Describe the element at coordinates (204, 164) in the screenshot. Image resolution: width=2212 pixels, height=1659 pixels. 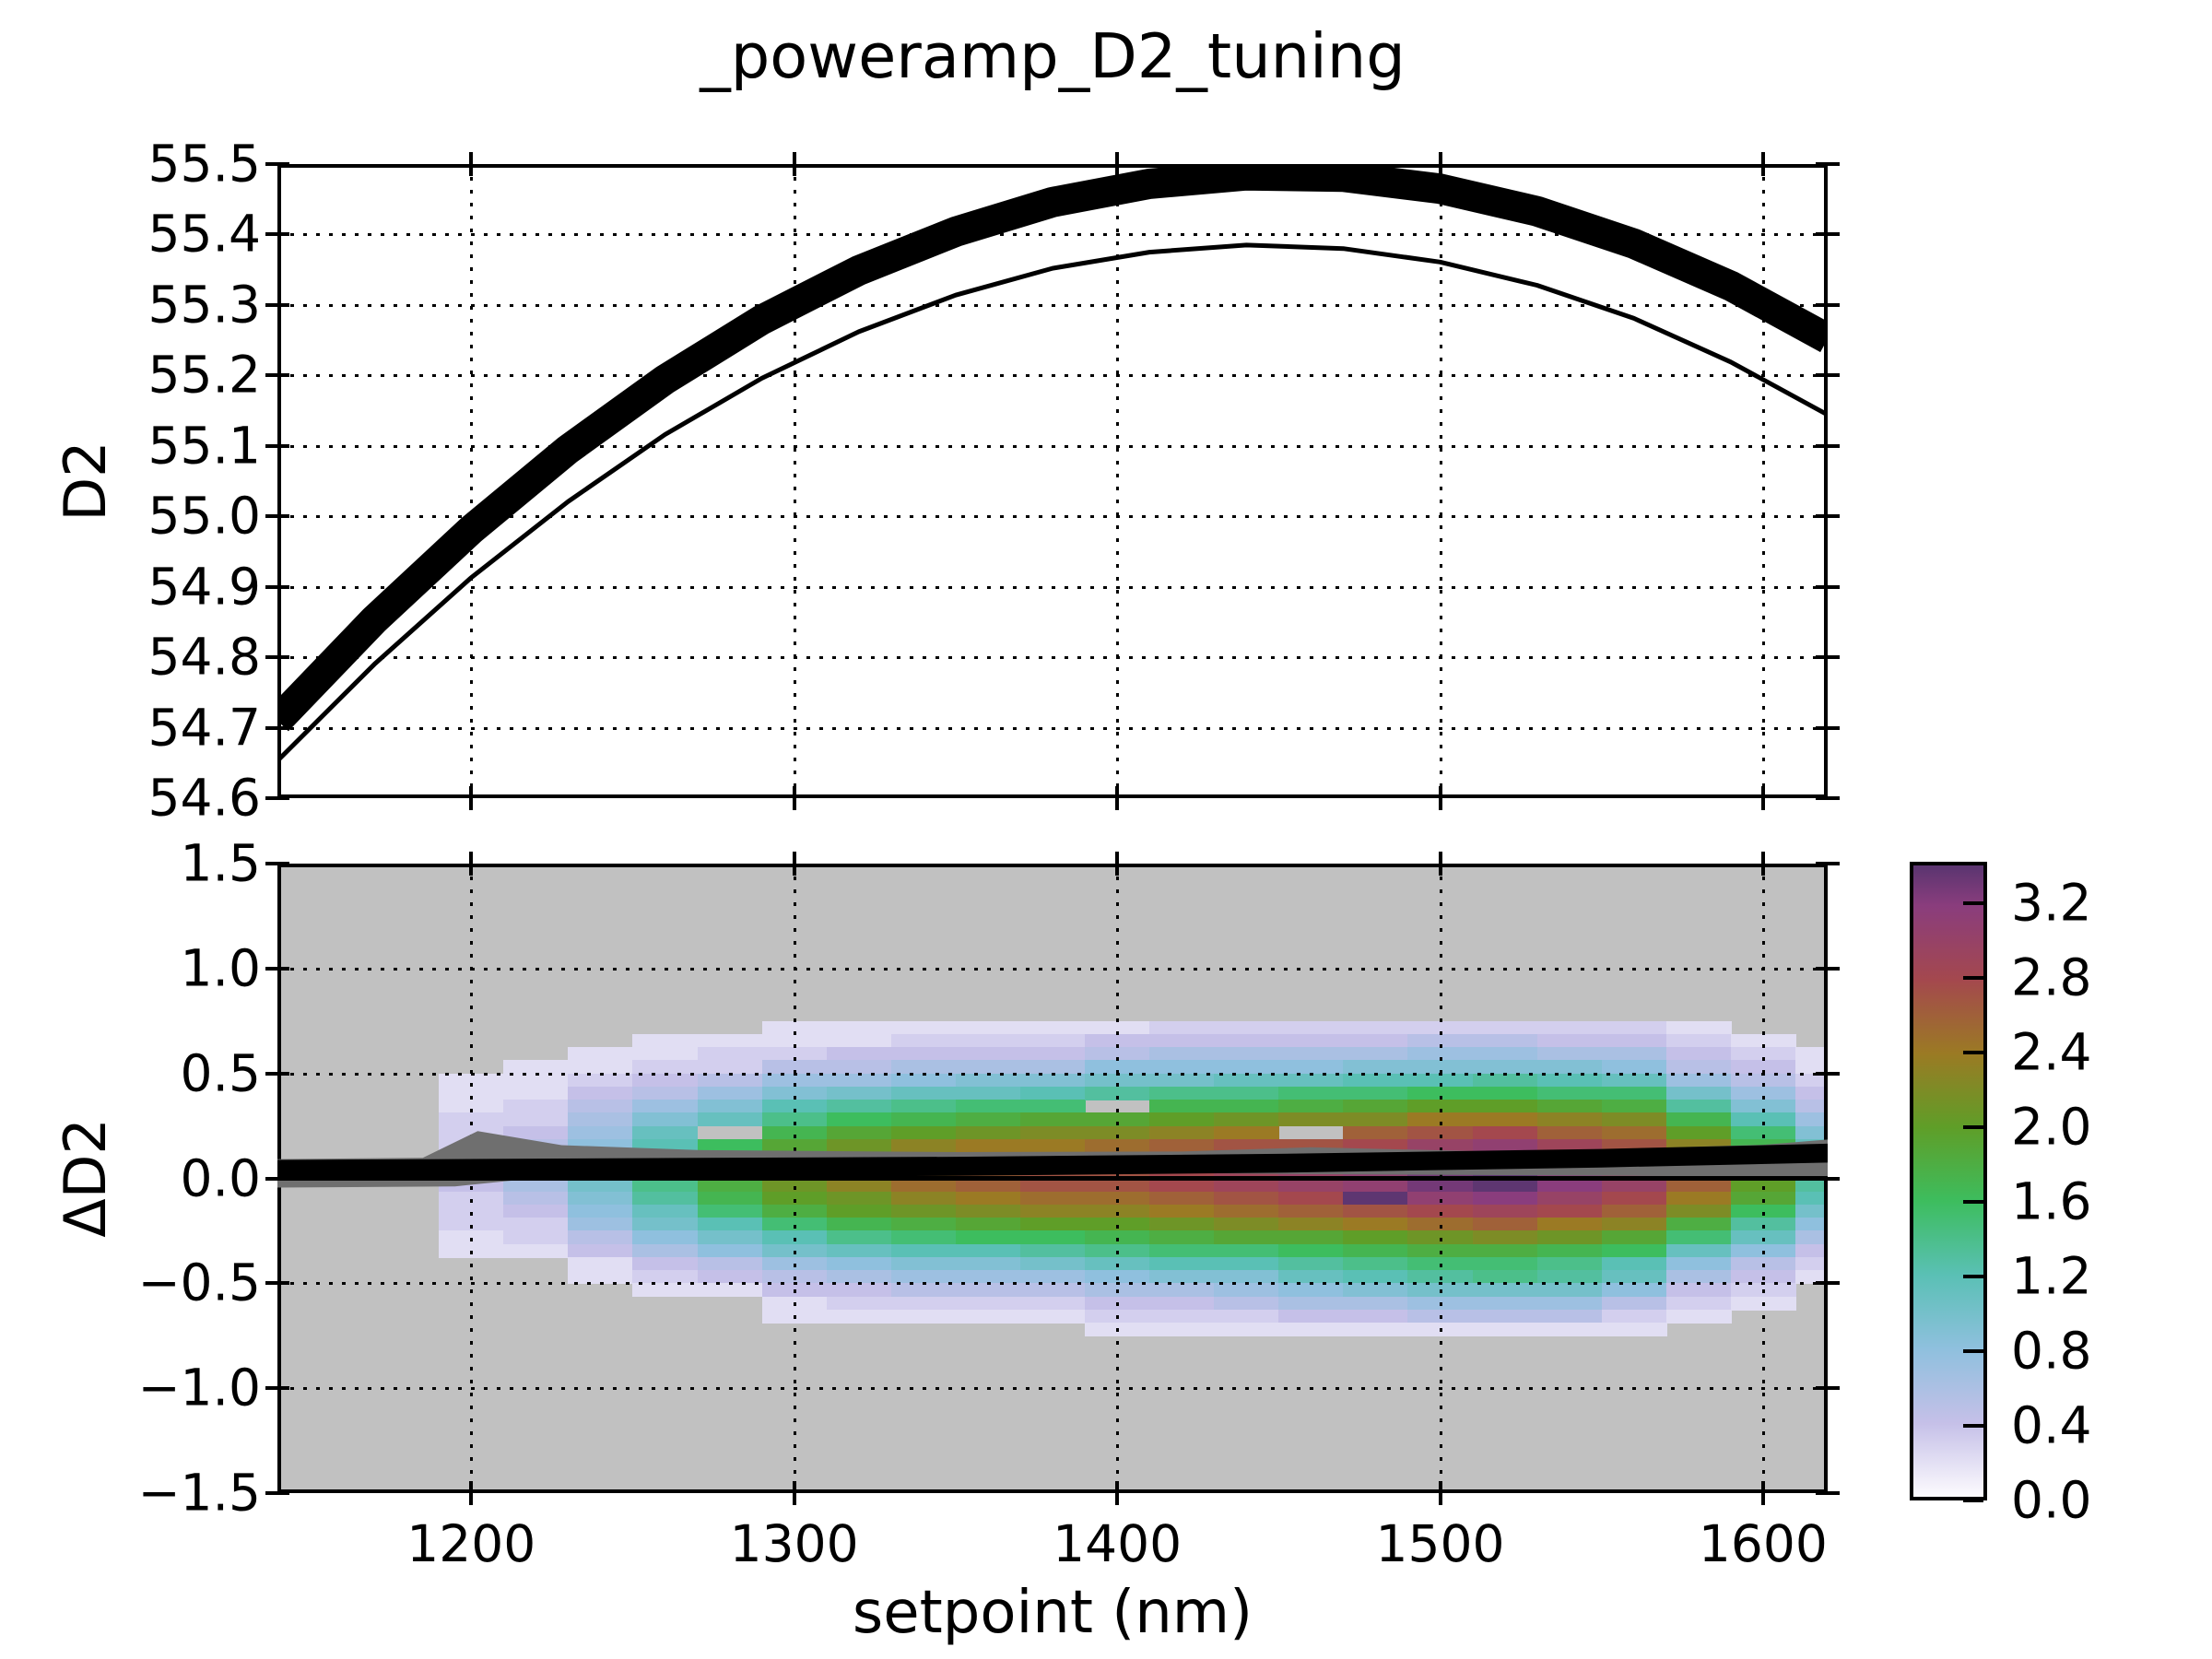
I see `top-y-tick-label: 55.5` at that location.